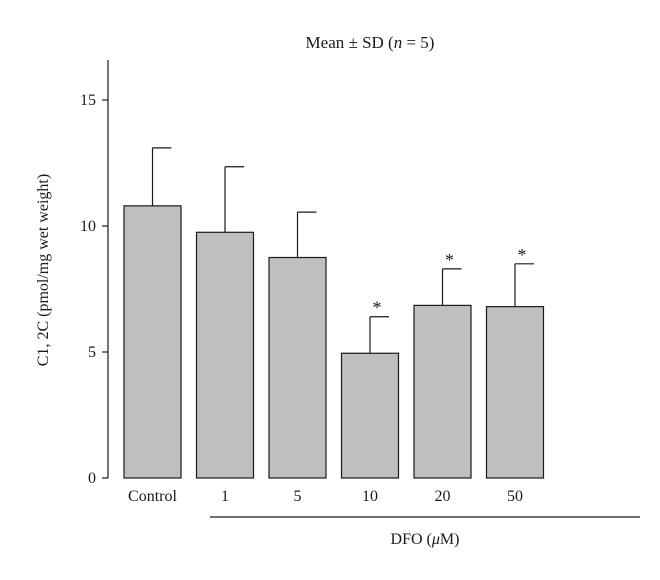  I want to click on x-tick-label: 50, so click(515, 496).